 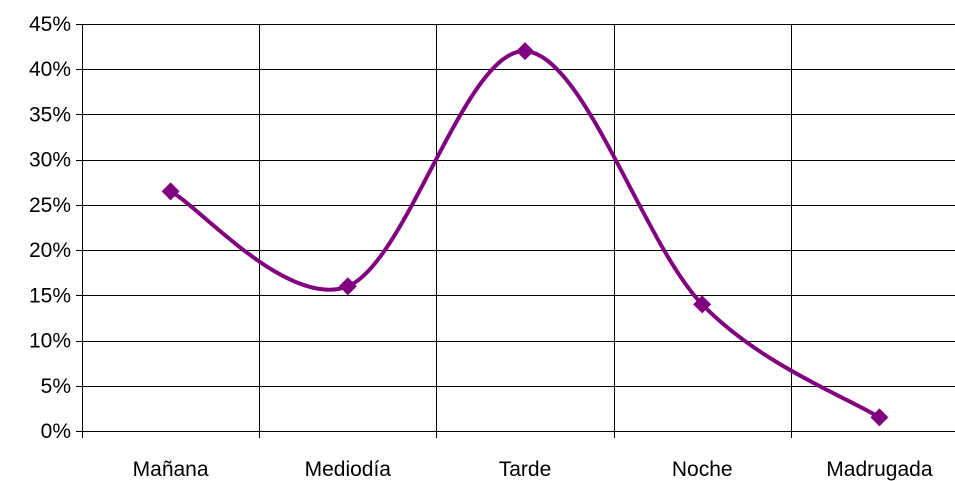 What do you see at coordinates (50, 69) in the screenshot?
I see `y-tick-label: 40%` at bounding box center [50, 69].